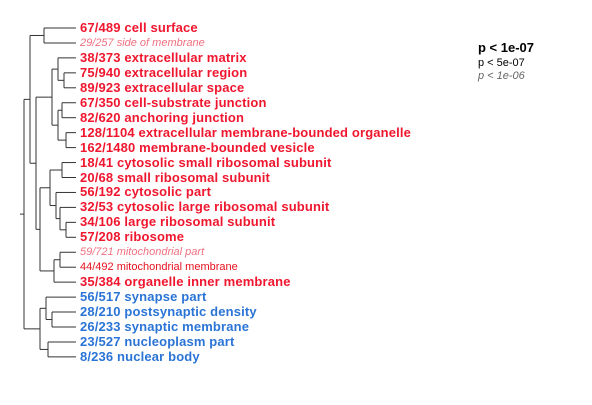 The height and width of the screenshot is (405, 592). Describe the element at coordinates (178, 222) in the screenshot. I see `term-label: 34/106 large ribosomal subunit` at that location.